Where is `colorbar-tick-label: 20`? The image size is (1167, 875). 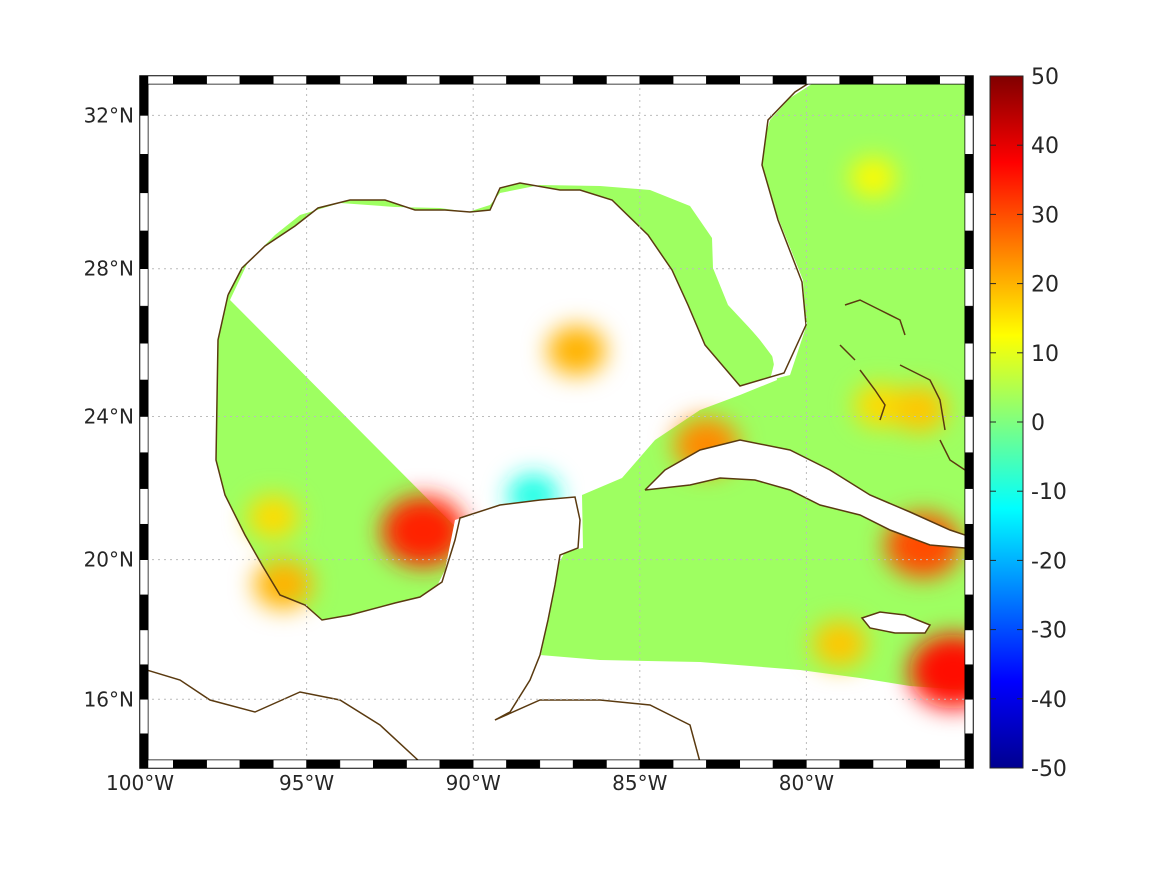 colorbar-tick-label: 20 is located at coordinates (1045, 285).